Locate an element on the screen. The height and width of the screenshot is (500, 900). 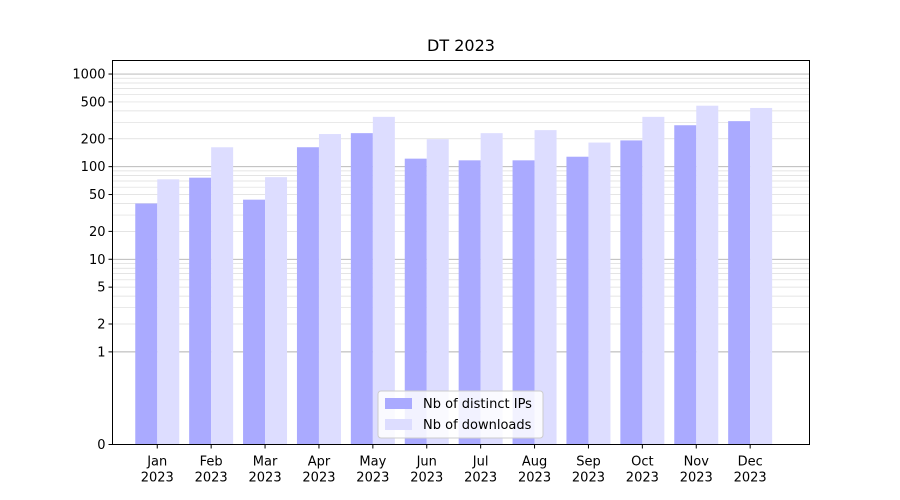
legend: Nb of distinct IPs Nb of downloads is located at coordinates (460, 414).